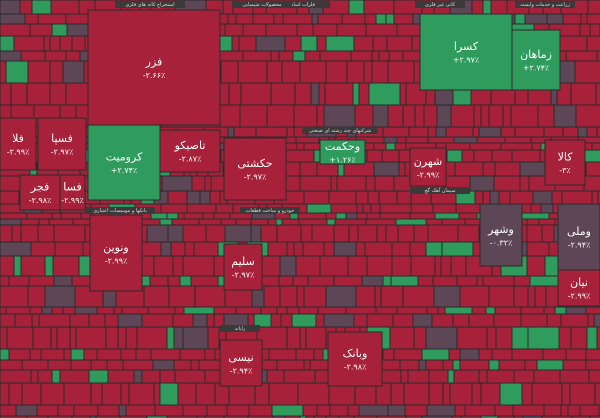 The width and height of the screenshot is (600, 418). I want to click on stock-name: فسا, so click(72, 187).